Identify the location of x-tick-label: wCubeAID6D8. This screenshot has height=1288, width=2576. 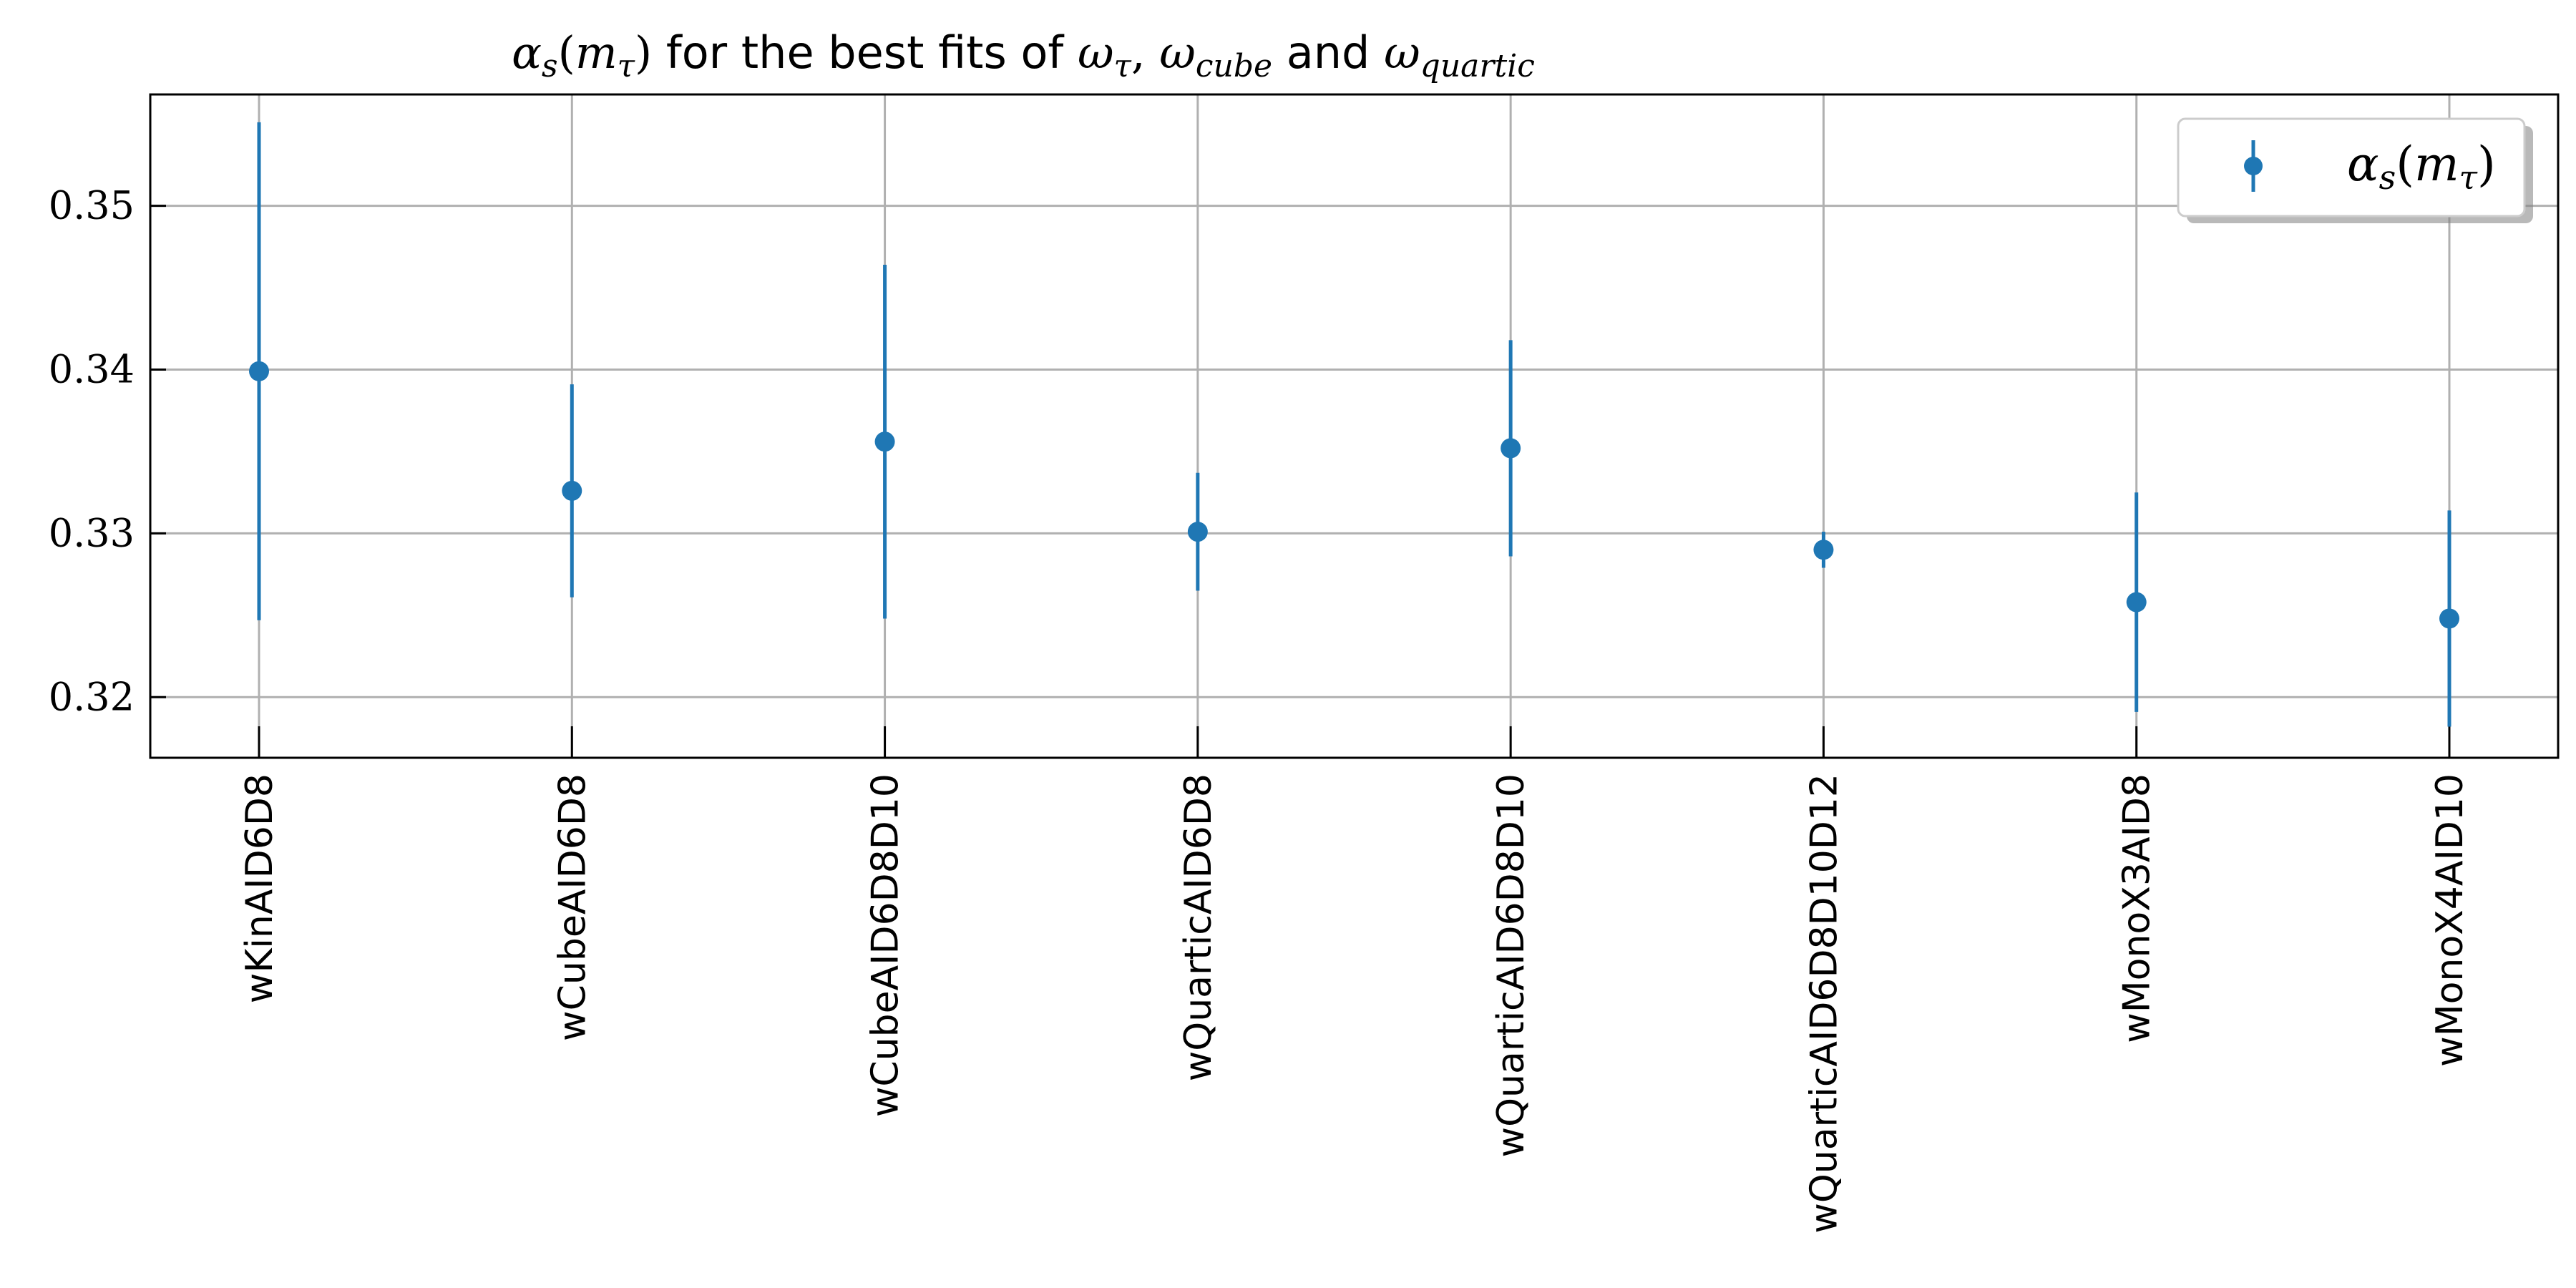
(572, 907).